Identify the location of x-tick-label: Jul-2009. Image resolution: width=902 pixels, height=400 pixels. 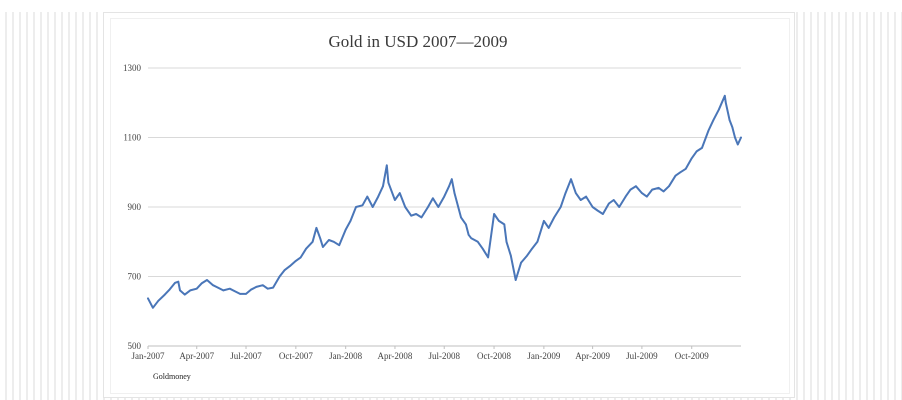
(642, 356).